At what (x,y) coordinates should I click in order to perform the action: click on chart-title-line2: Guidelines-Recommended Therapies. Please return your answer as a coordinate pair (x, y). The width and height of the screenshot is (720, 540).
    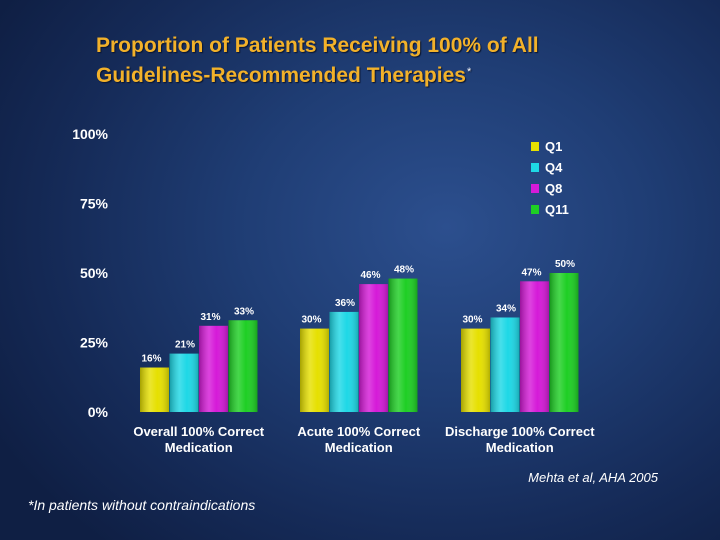
    Looking at the image, I should click on (281, 75).